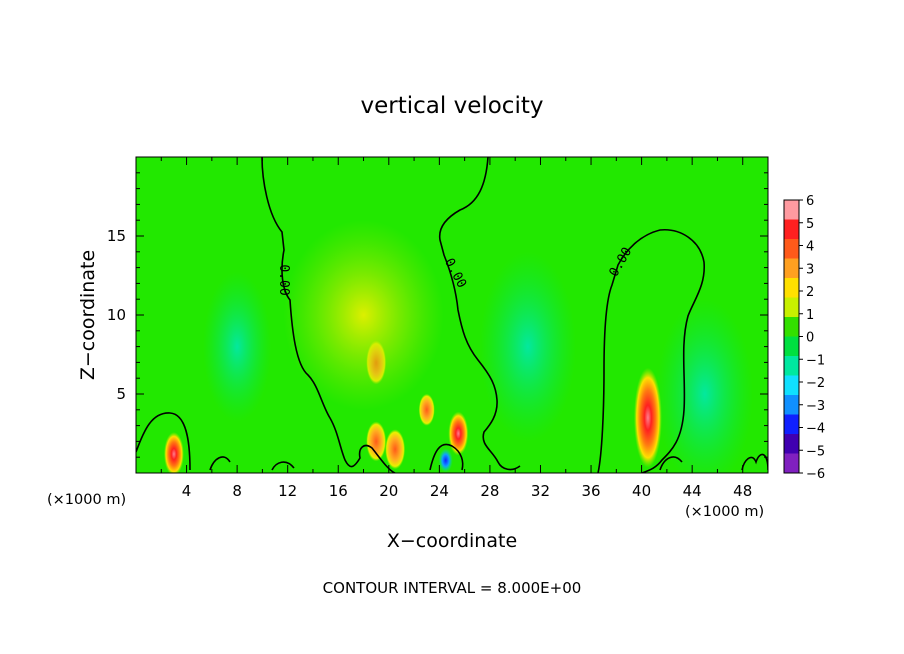  Describe the element at coordinates (810, 292) in the screenshot. I see `colorbar-label: 2` at that location.